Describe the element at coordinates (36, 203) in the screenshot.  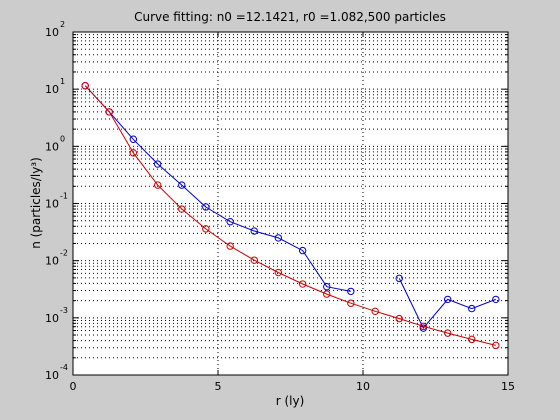
I see `y-axis-label: n (particles/ly³)` at that location.